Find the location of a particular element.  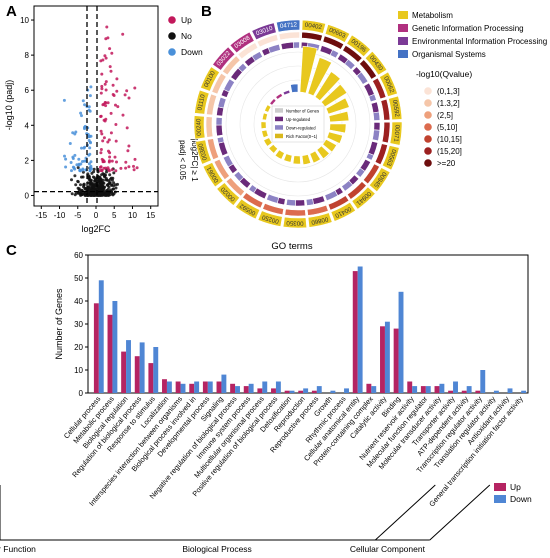

volcano-xtick-label: -5 is located at coordinates (78, 215).